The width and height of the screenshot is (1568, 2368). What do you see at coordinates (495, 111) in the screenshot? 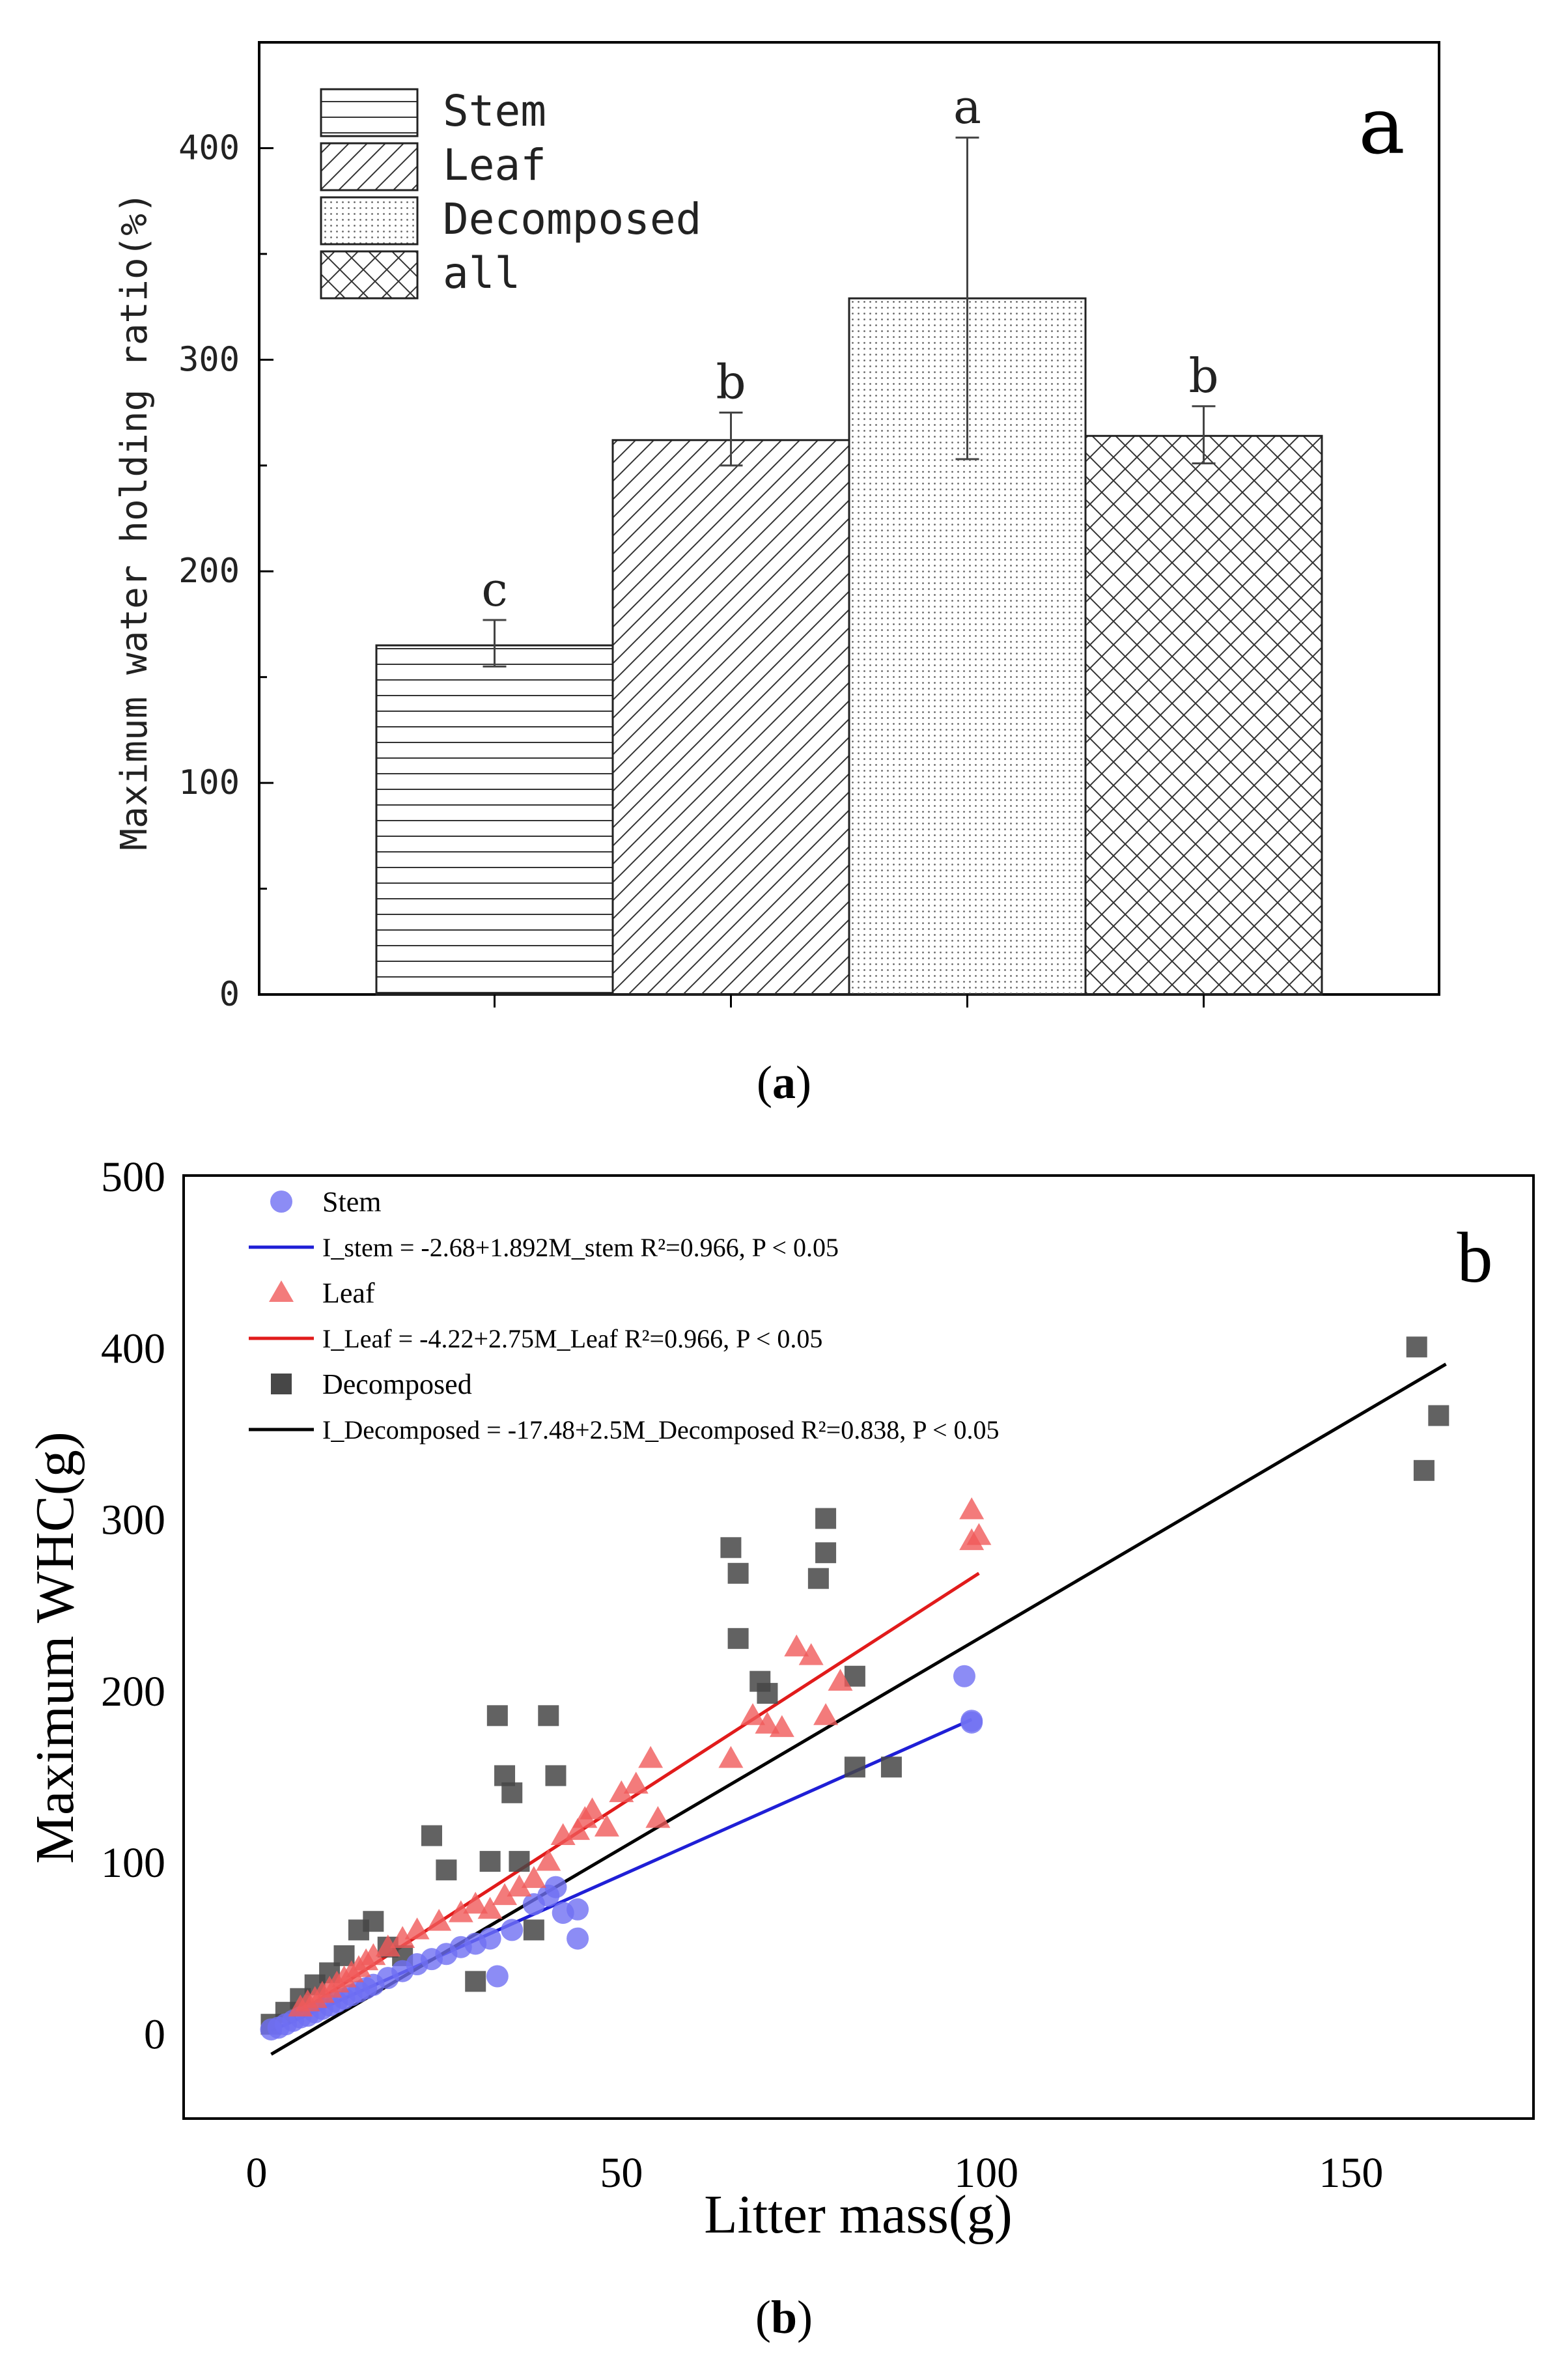
I see `legend-label-stem: Stem` at bounding box center [495, 111].